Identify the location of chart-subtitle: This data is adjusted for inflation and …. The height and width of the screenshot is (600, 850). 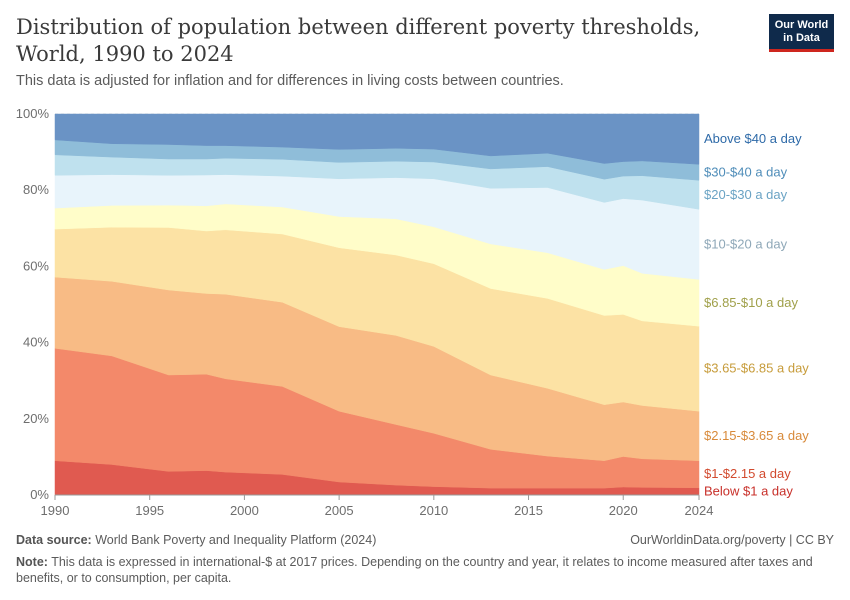
(290, 81).